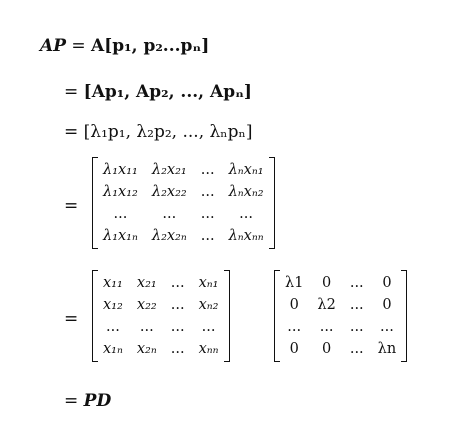  I want to click on matrix-row: λ1 0... 0, so click(340, 283).